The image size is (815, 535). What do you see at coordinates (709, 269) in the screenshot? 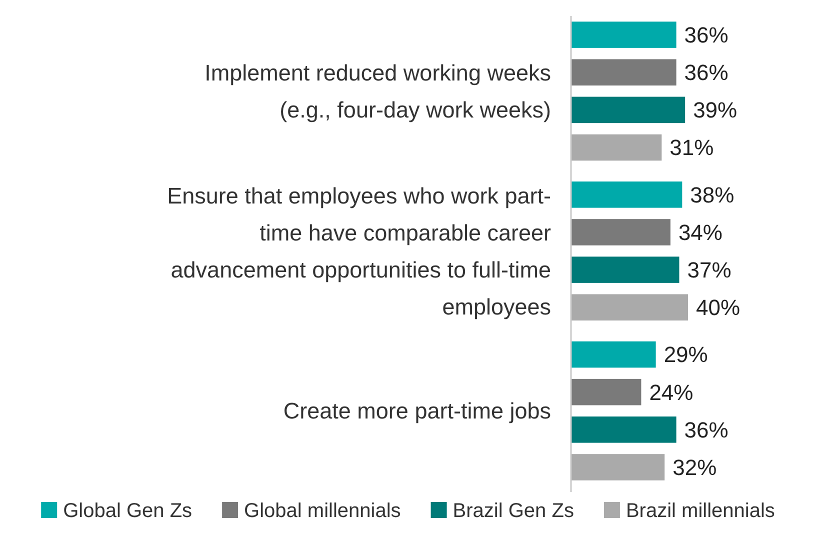
I see `data-label: 37%` at bounding box center [709, 269].